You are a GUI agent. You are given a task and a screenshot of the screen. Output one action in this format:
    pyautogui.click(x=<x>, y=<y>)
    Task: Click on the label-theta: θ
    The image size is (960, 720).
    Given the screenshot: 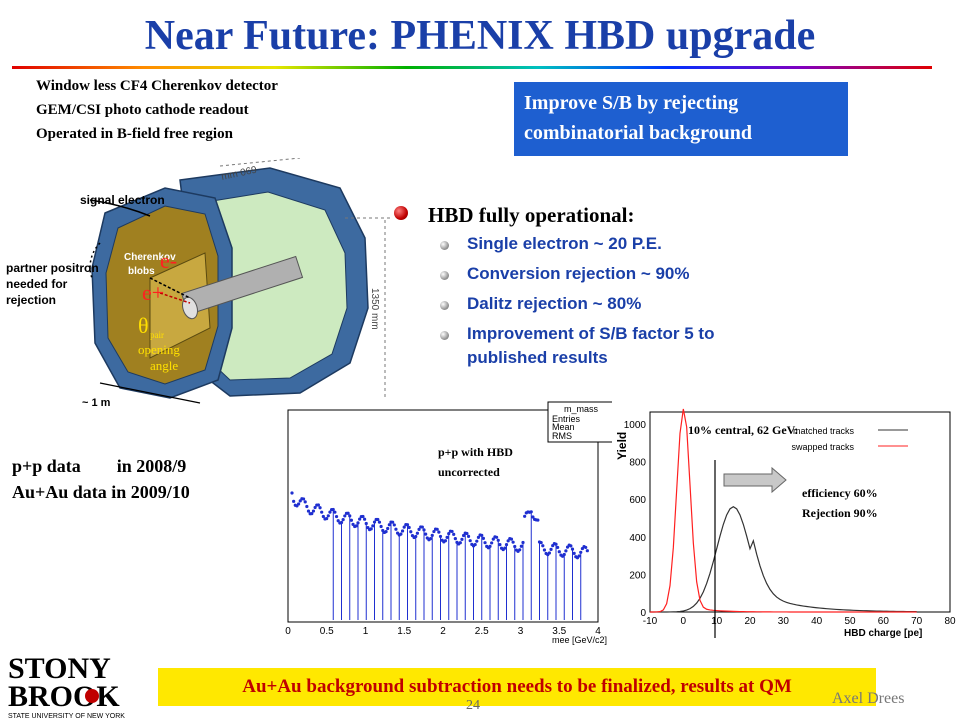 What is the action you would take?
    pyautogui.click(x=143, y=325)
    